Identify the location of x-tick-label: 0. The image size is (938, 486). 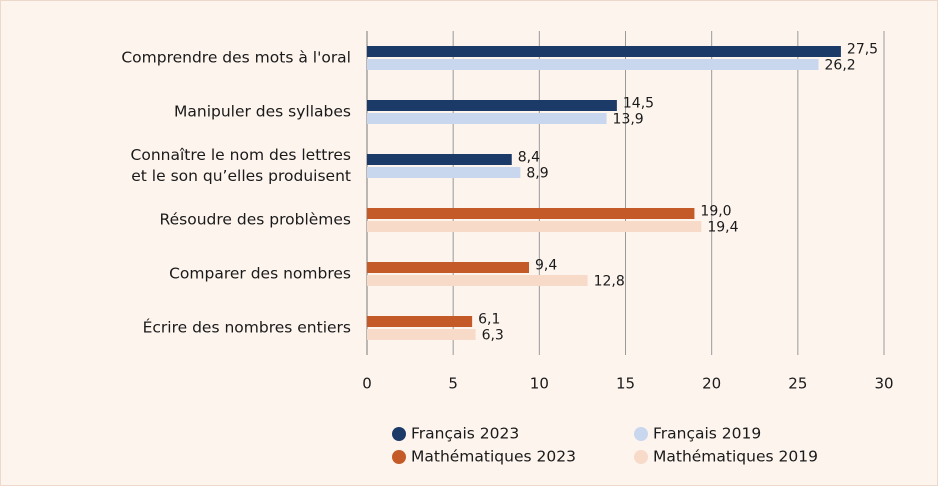
(367, 384).